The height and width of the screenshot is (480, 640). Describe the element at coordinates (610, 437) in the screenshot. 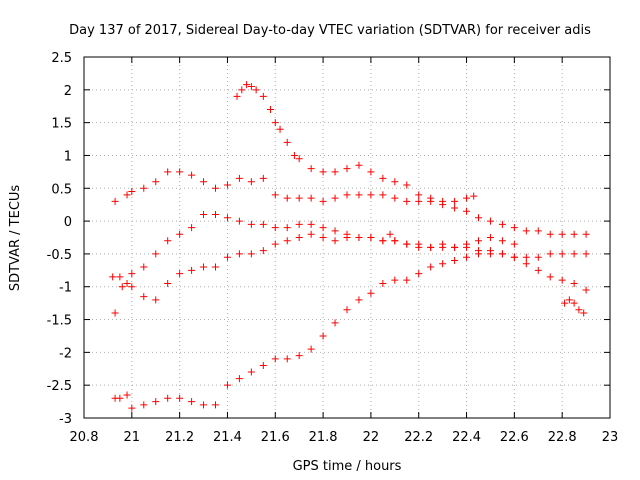

I see `x-tick-label: 23` at that location.